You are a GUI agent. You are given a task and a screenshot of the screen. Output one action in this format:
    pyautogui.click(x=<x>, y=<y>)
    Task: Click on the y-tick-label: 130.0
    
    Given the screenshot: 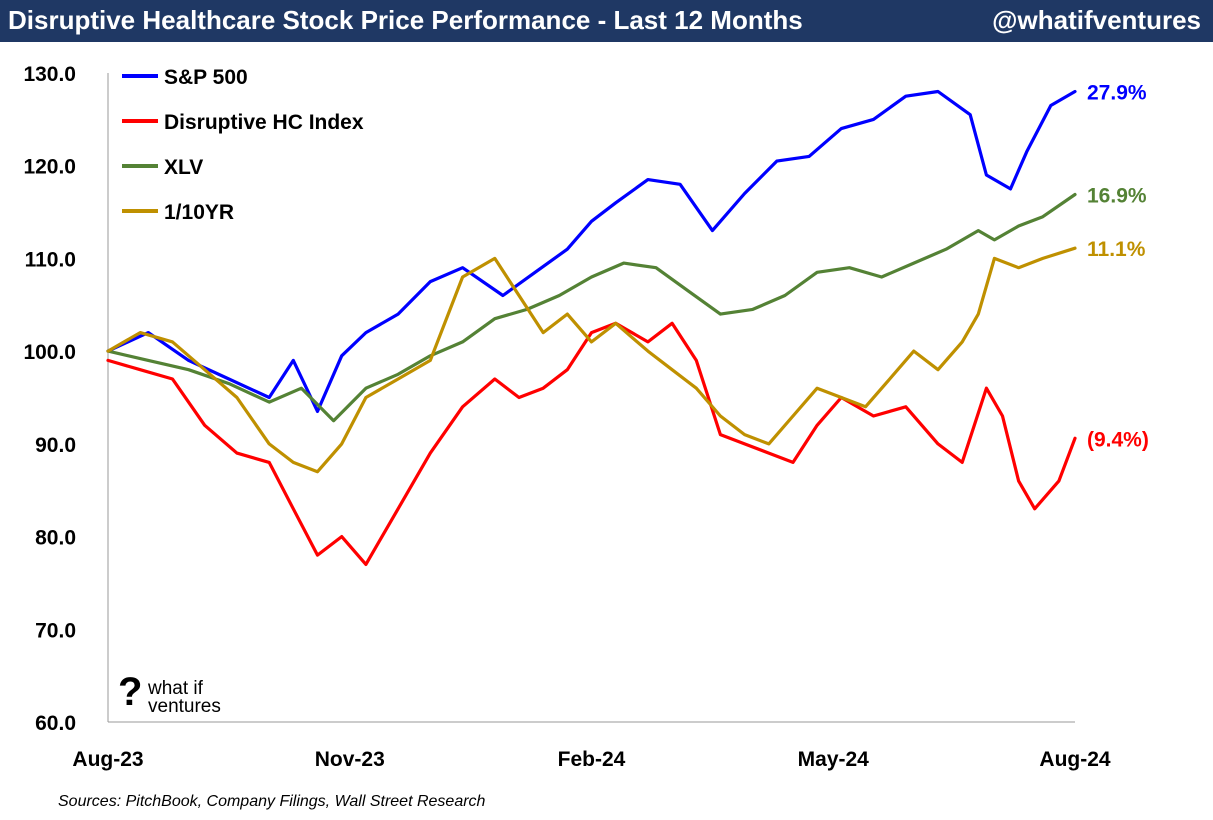 What is the action you would take?
    pyautogui.click(x=49, y=74)
    